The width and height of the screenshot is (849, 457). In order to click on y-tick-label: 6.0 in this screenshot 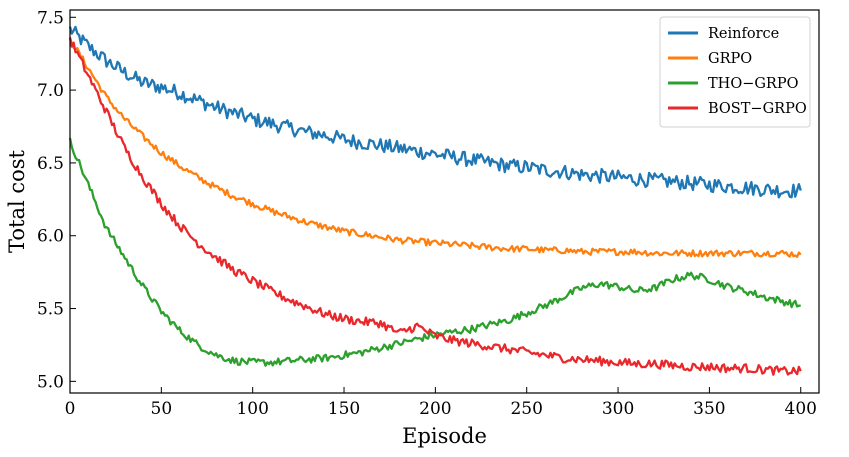, I will do `click(50, 237)`.